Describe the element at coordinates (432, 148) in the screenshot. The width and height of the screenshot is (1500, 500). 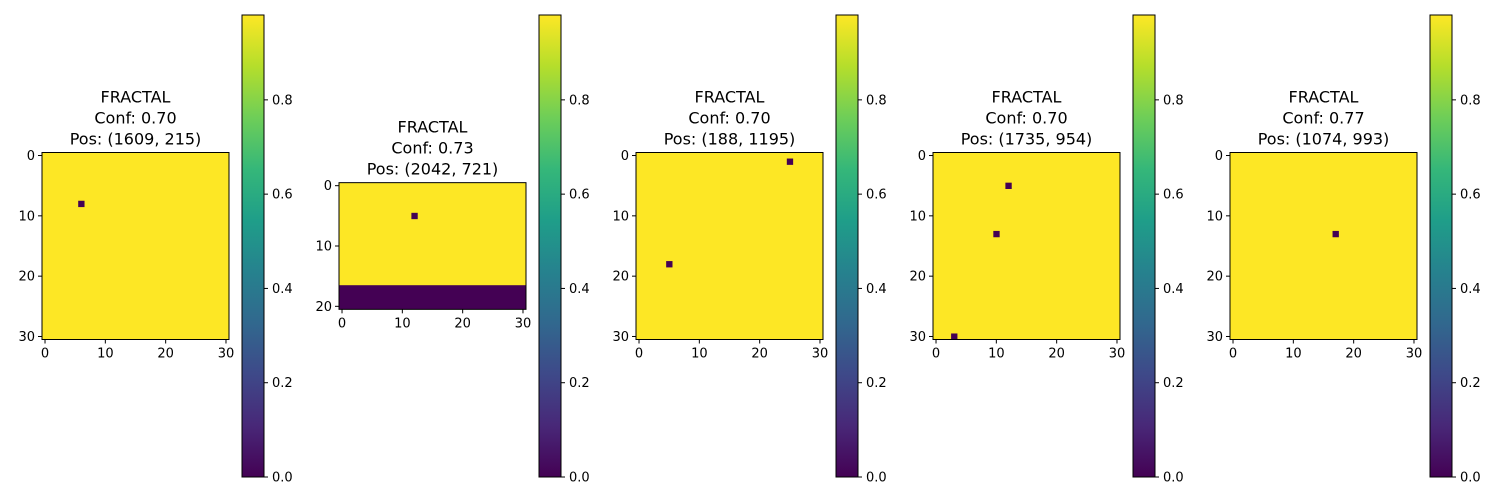
I see `panel-title-line: Conf: 0.73` at that location.